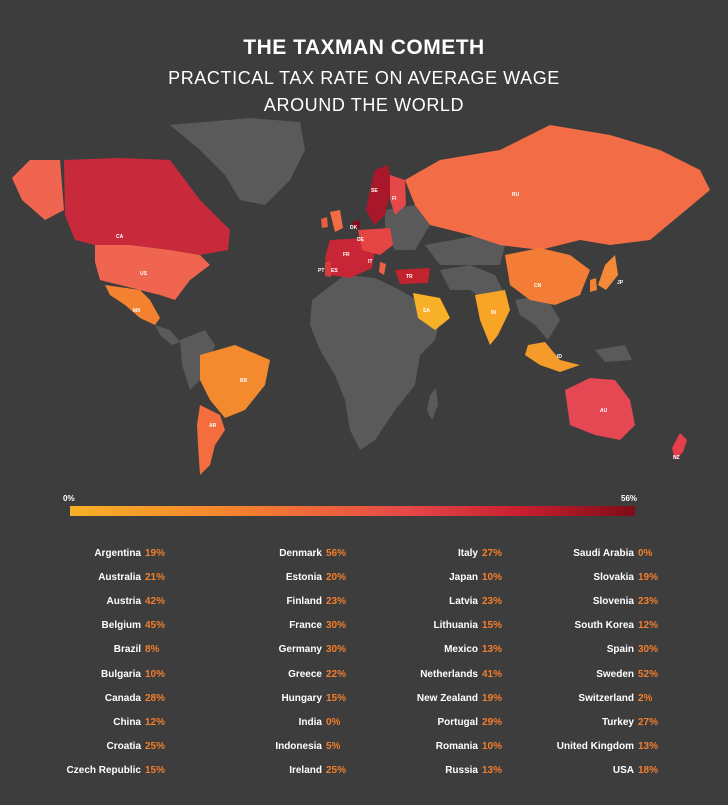 Image resolution: width=728 pixels, height=805 pixels. What do you see at coordinates (298, 746) in the screenshot?
I see `country-name: Indonesia` at bounding box center [298, 746].